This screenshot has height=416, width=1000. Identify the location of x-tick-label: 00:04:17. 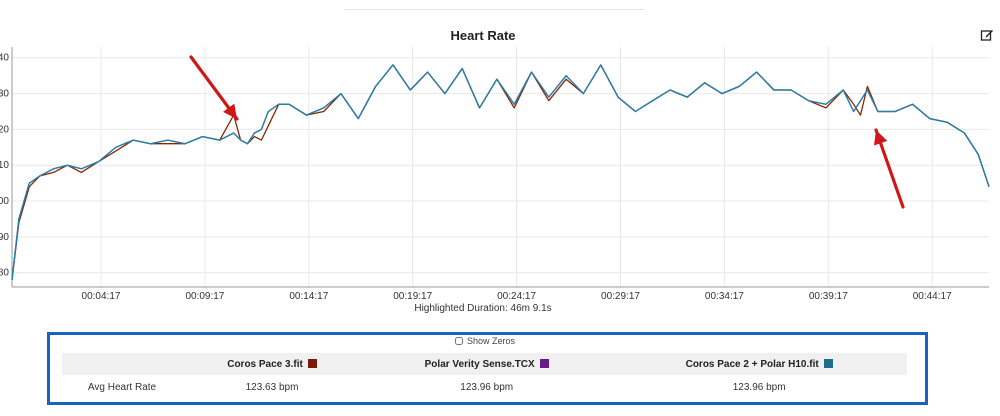
(101, 296).